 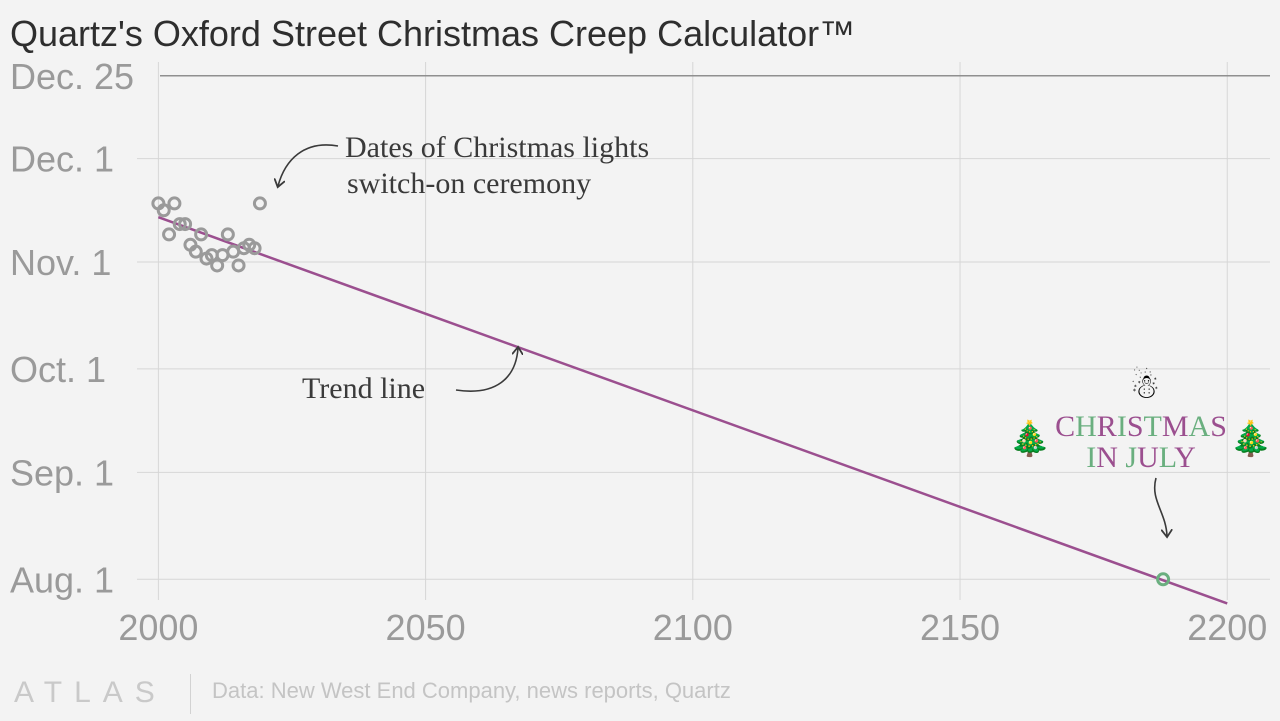 I want to click on christmas-letter: A, so click(x=1200, y=426).